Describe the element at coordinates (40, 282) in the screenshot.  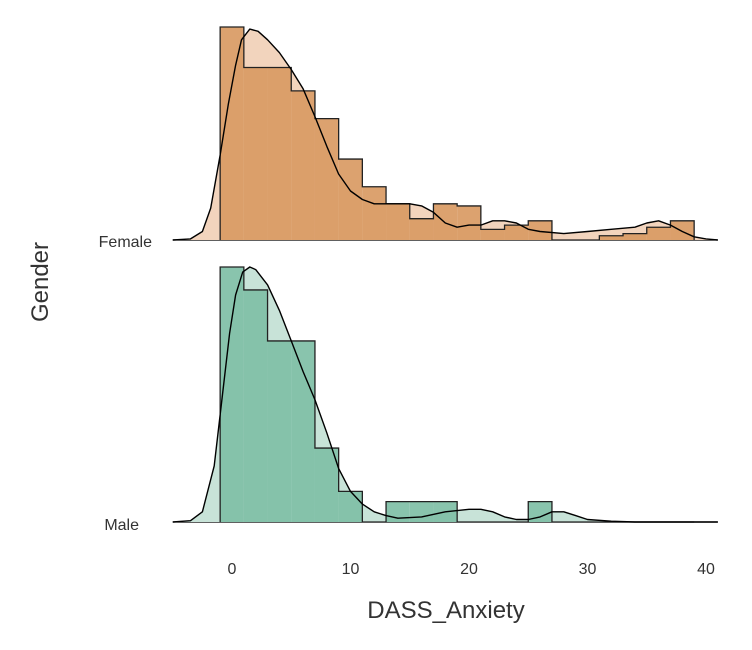
I see `y-axis-title: Gender` at that location.